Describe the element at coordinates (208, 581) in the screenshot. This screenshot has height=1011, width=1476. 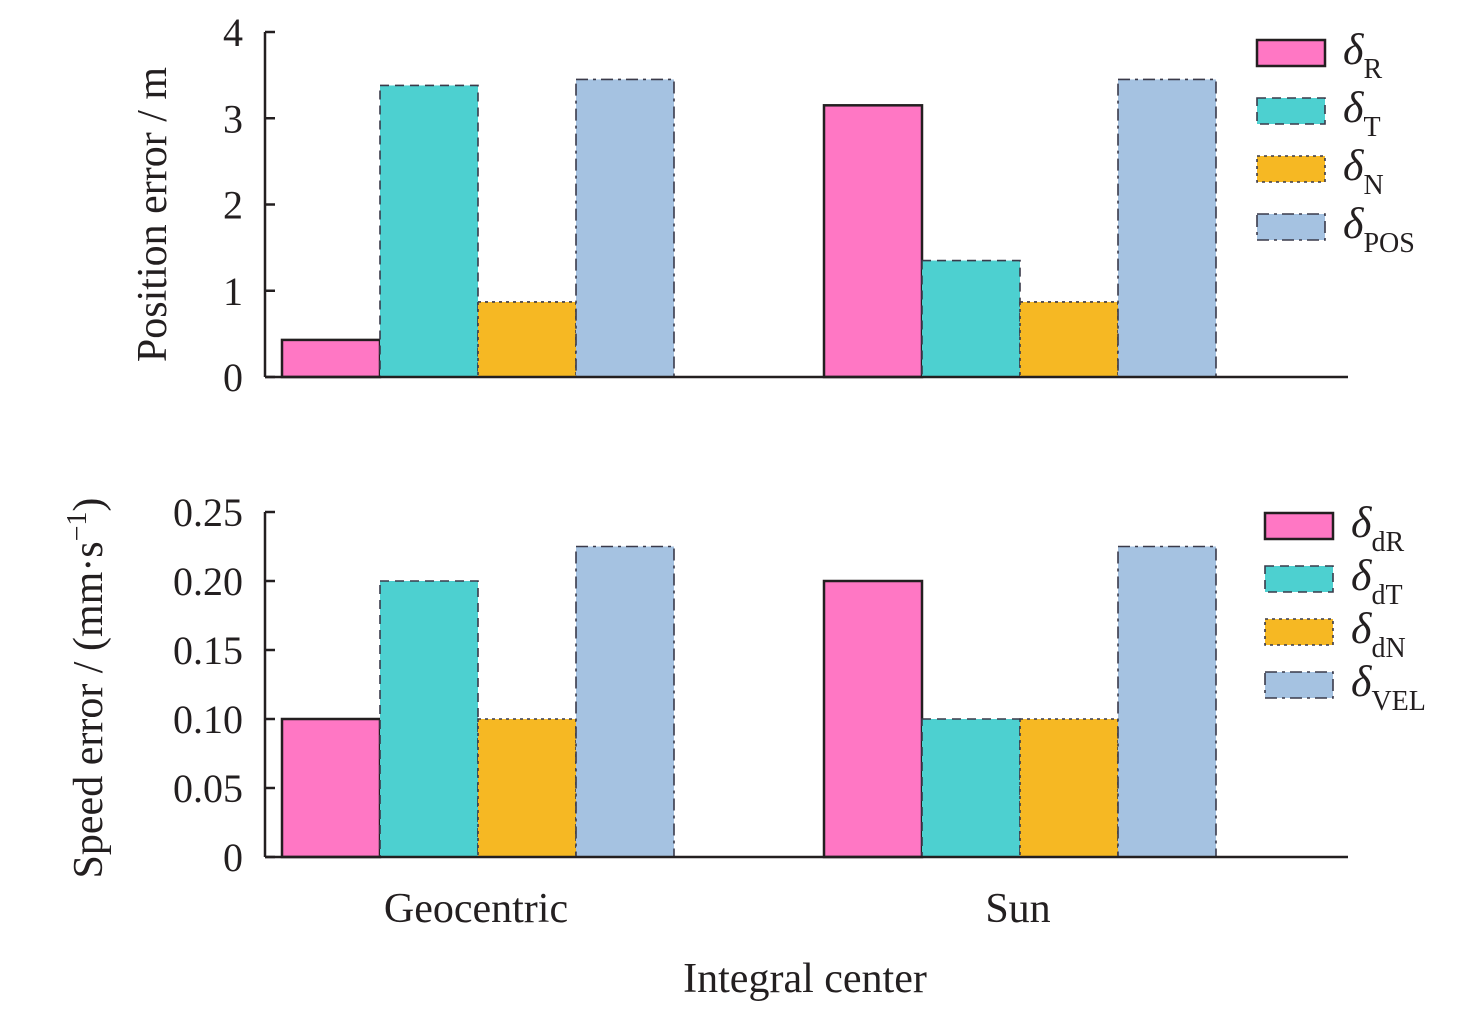
I see `y-tick-label: 0.20` at that location.